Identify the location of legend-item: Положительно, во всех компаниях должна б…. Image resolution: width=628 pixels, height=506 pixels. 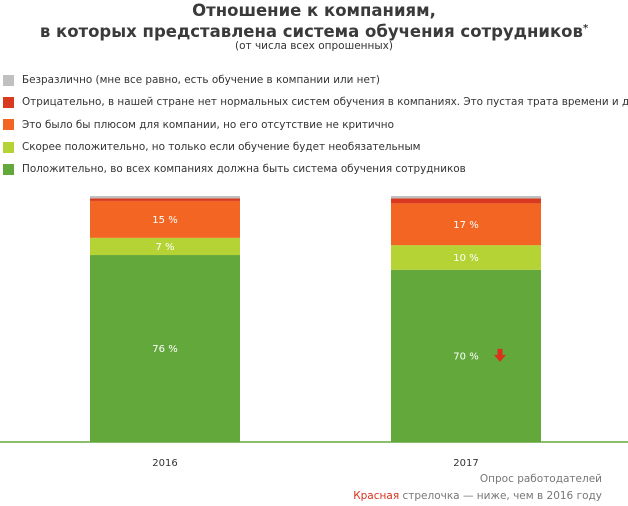
(315, 169).